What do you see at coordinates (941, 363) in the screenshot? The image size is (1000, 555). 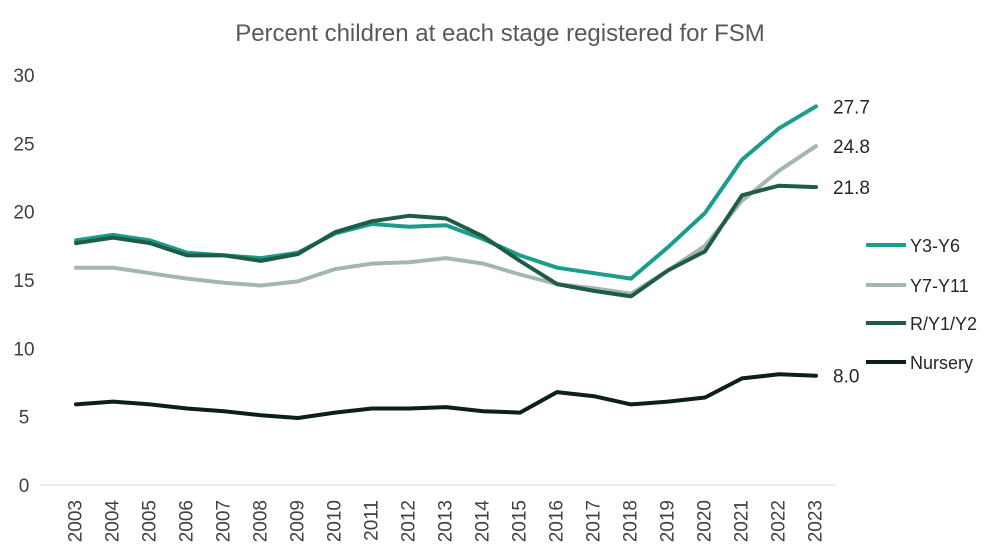 I see `legend-label: Nursery` at bounding box center [941, 363].